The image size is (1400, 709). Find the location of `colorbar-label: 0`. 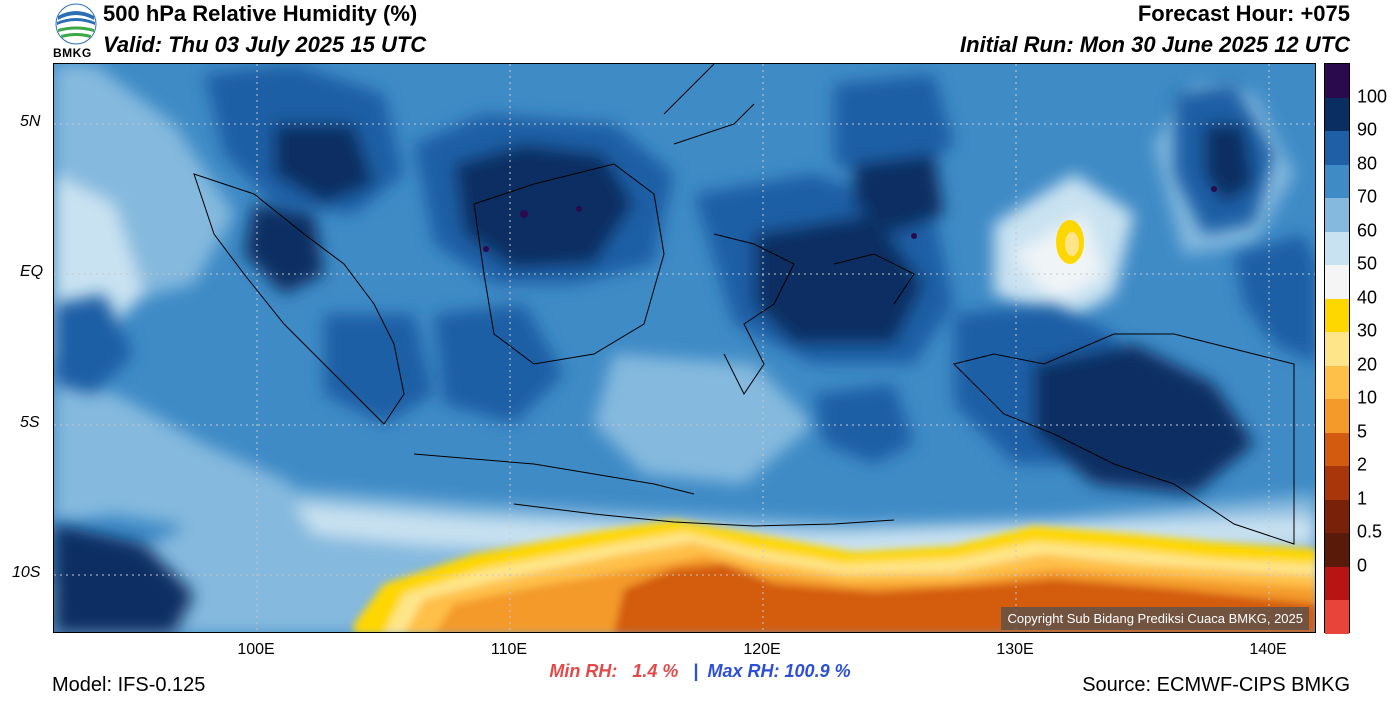

colorbar-label: 0 is located at coordinates (1362, 565).